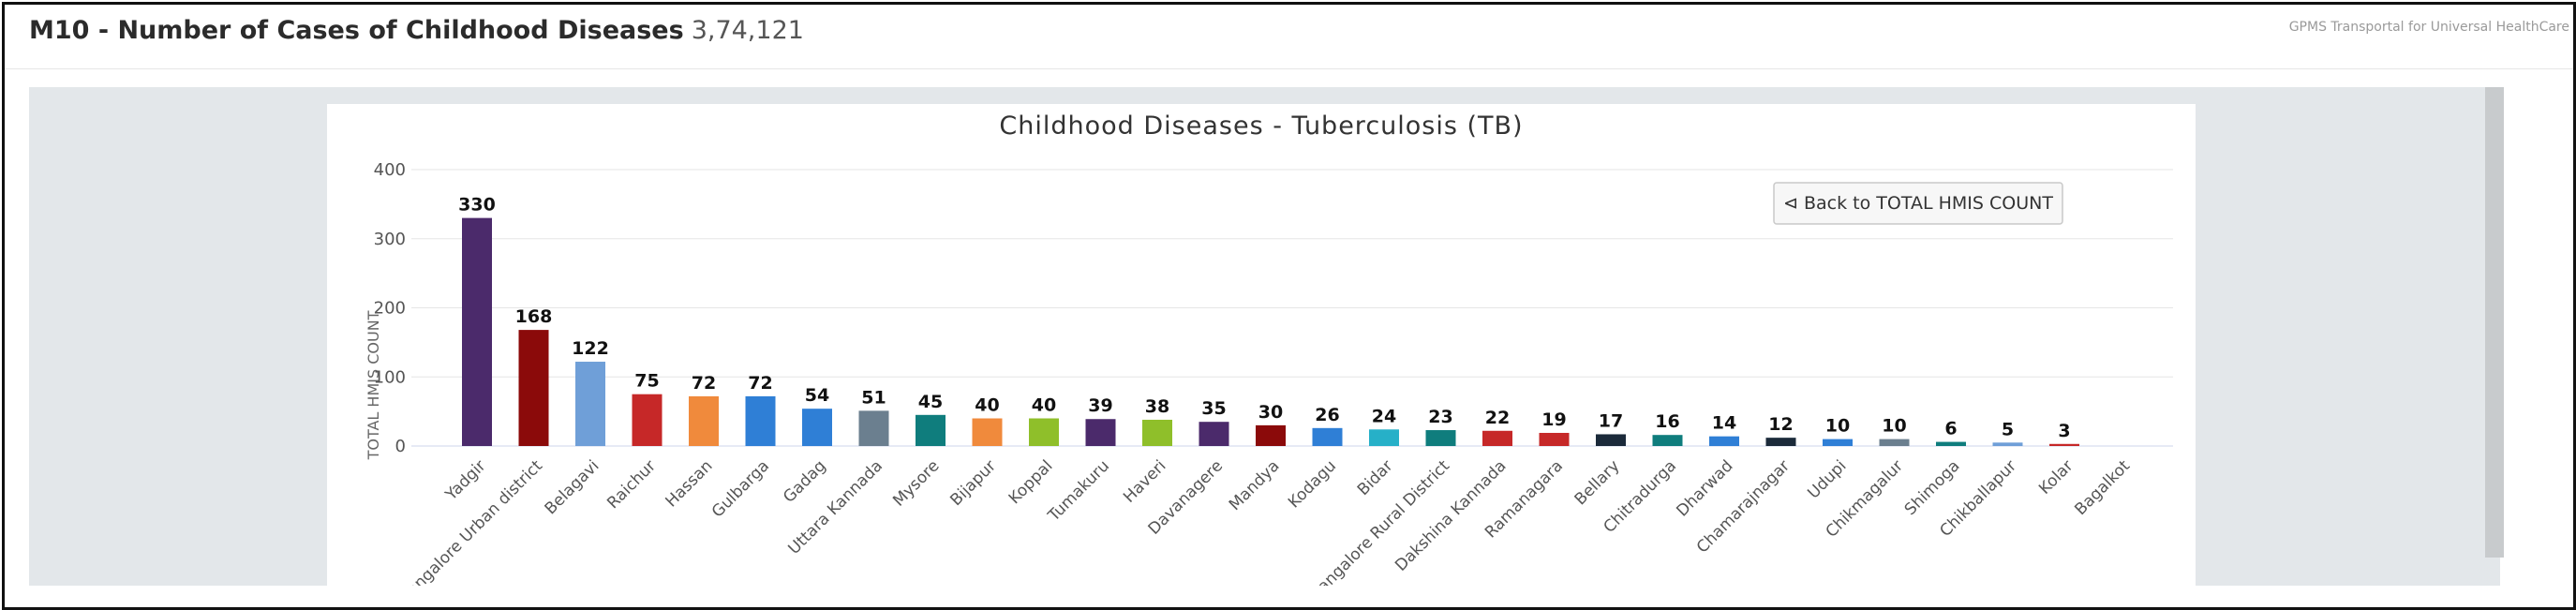 The height and width of the screenshot is (610, 2576). Describe the element at coordinates (1497, 438) in the screenshot. I see `bar-dakshina-kannada` at that location.